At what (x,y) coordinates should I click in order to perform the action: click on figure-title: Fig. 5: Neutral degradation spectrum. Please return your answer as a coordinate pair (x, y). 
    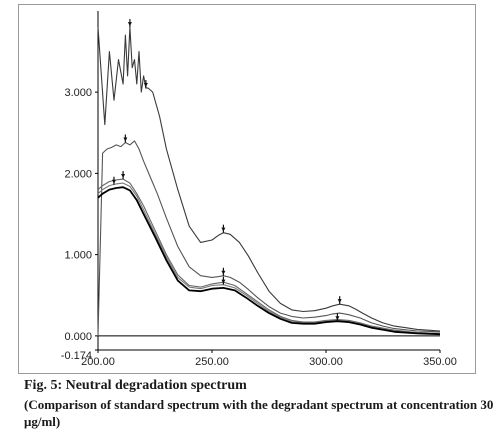
    Looking at the image, I should click on (135, 385).